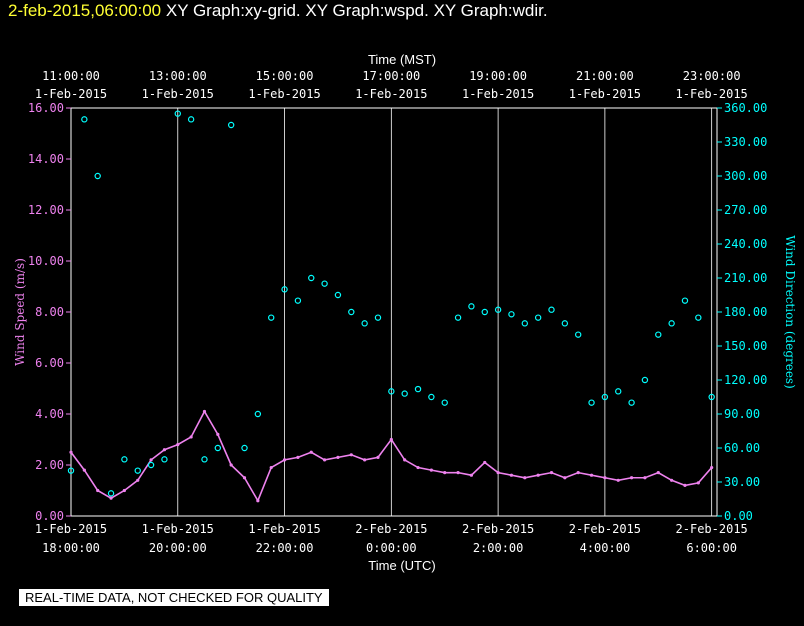 The height and width of the screenshot is (626, 804). Describe the element at coordinates (46, 108) in the screenshot. I see `y-left-tick-label: 16.00` at that location.